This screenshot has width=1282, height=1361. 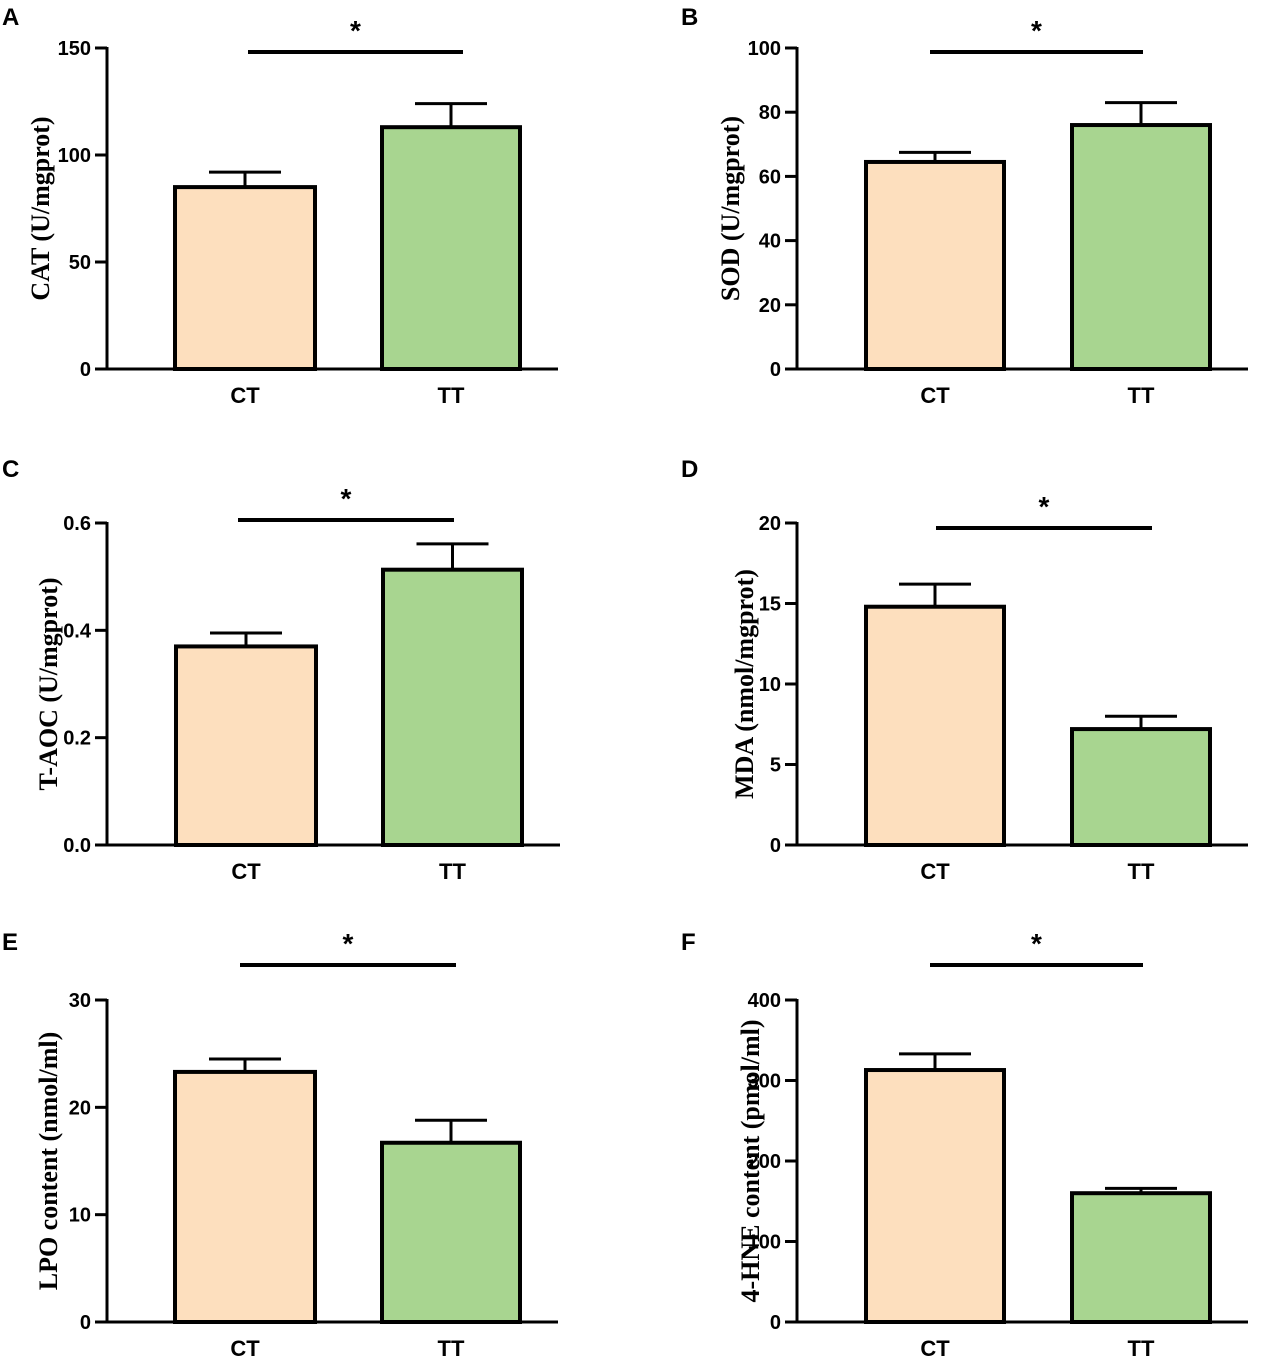 What do you see at coordinates (1141, 871) in the screenshot?
I see `x-tick-label-d-tt: TT` at bounding box center [1141, 871].